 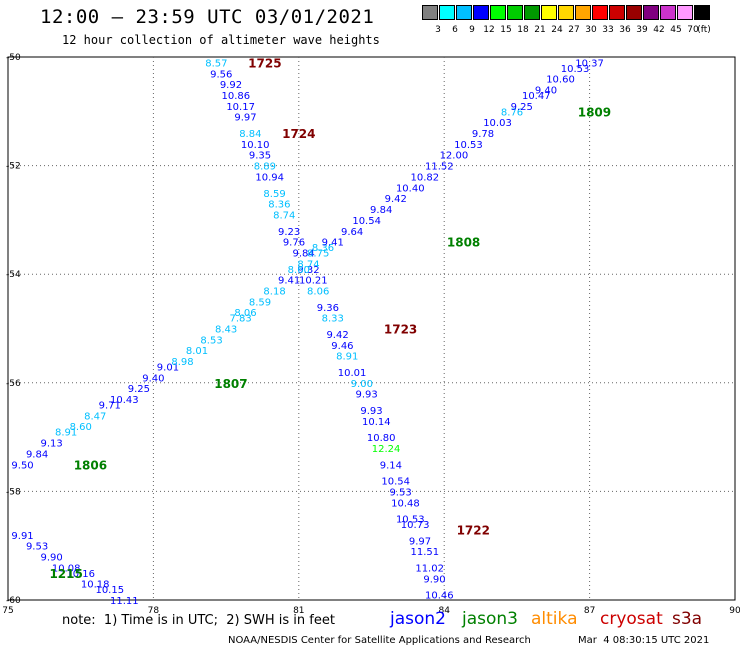 What do you see at coordinates (560, 80) in the screenshot?
I see `swh-value-label: 10.60` at bounding box center [560, 80].